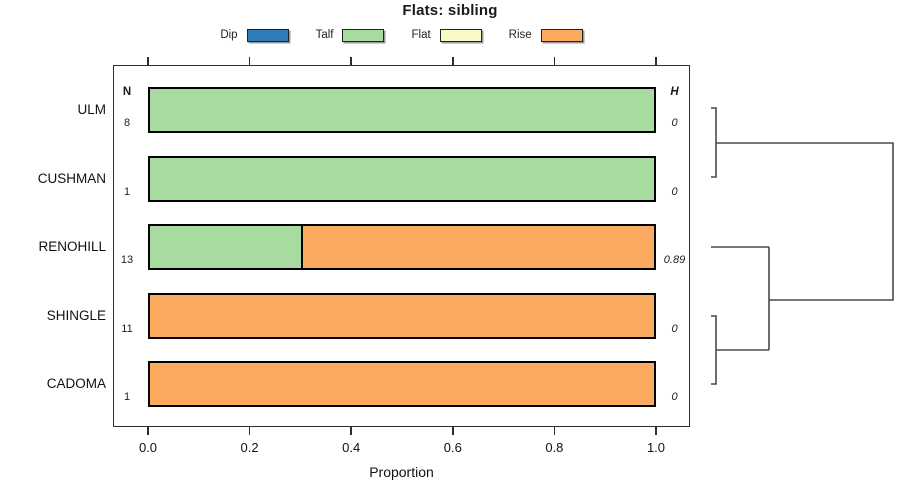  What do you see at coordinates (805, 221) in the screenshot?
I see `dendrogram-branch-root` at bounding box center [805, 221].